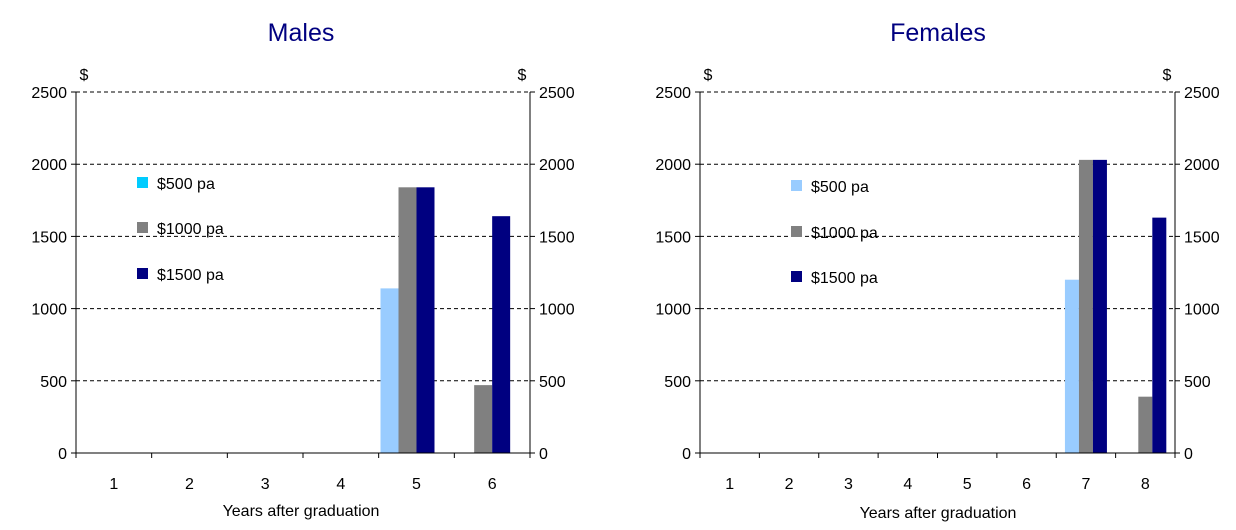  I want to click on chart-title: Males, so click(301, 33).